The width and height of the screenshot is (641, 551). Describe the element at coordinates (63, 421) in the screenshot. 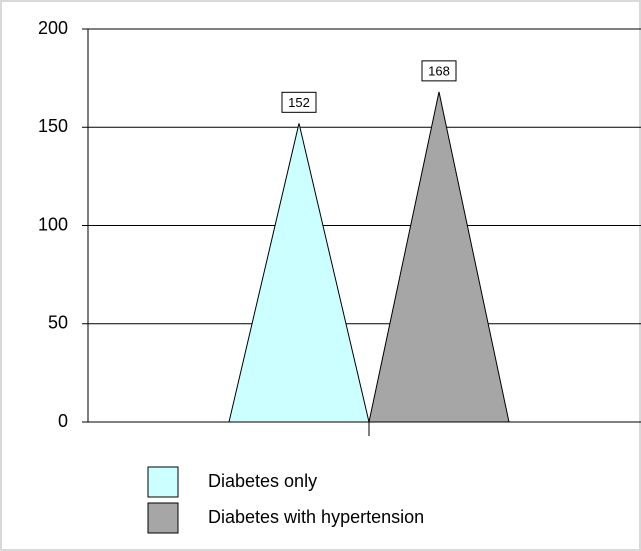

I see `y-tick-label: 0` at that location.